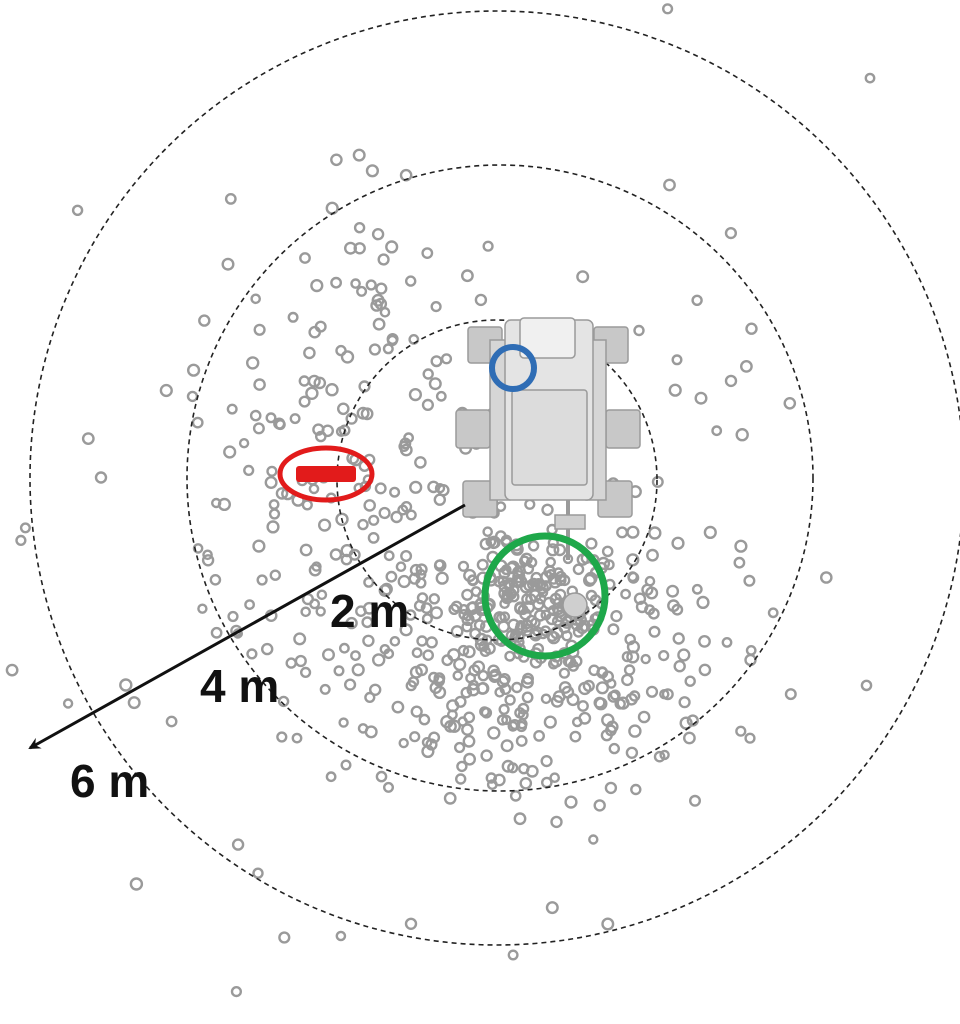 The height and width of the screenshot is (1024, 960). Describe the element at coordinates (326, 474) in the screenshot. I see `red-marker` at that location.